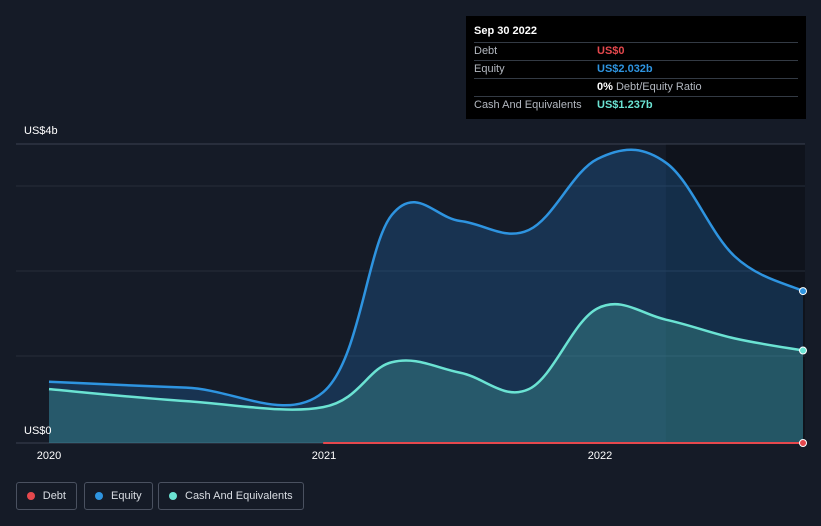 The image size is (821, 526). What do you see at coordinates (126, 496) in the screenshot?
I see `legend-label: Equity` at bounding box center [126, 496].